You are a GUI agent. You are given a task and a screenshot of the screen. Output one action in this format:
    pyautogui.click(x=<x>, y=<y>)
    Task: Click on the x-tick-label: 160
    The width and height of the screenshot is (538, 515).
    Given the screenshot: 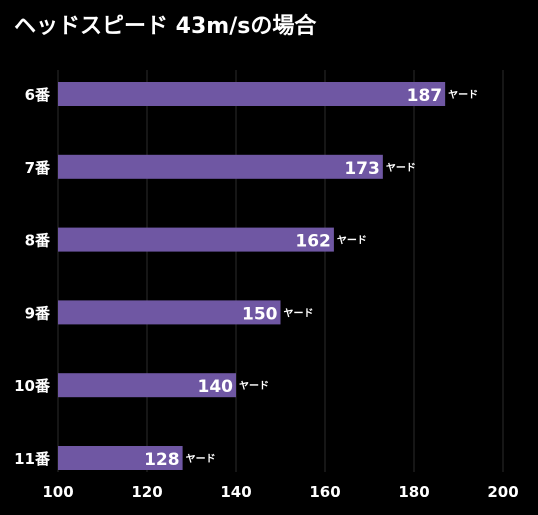 What is the action you would take?
    pyautogui.click(x=324, y=492)
    